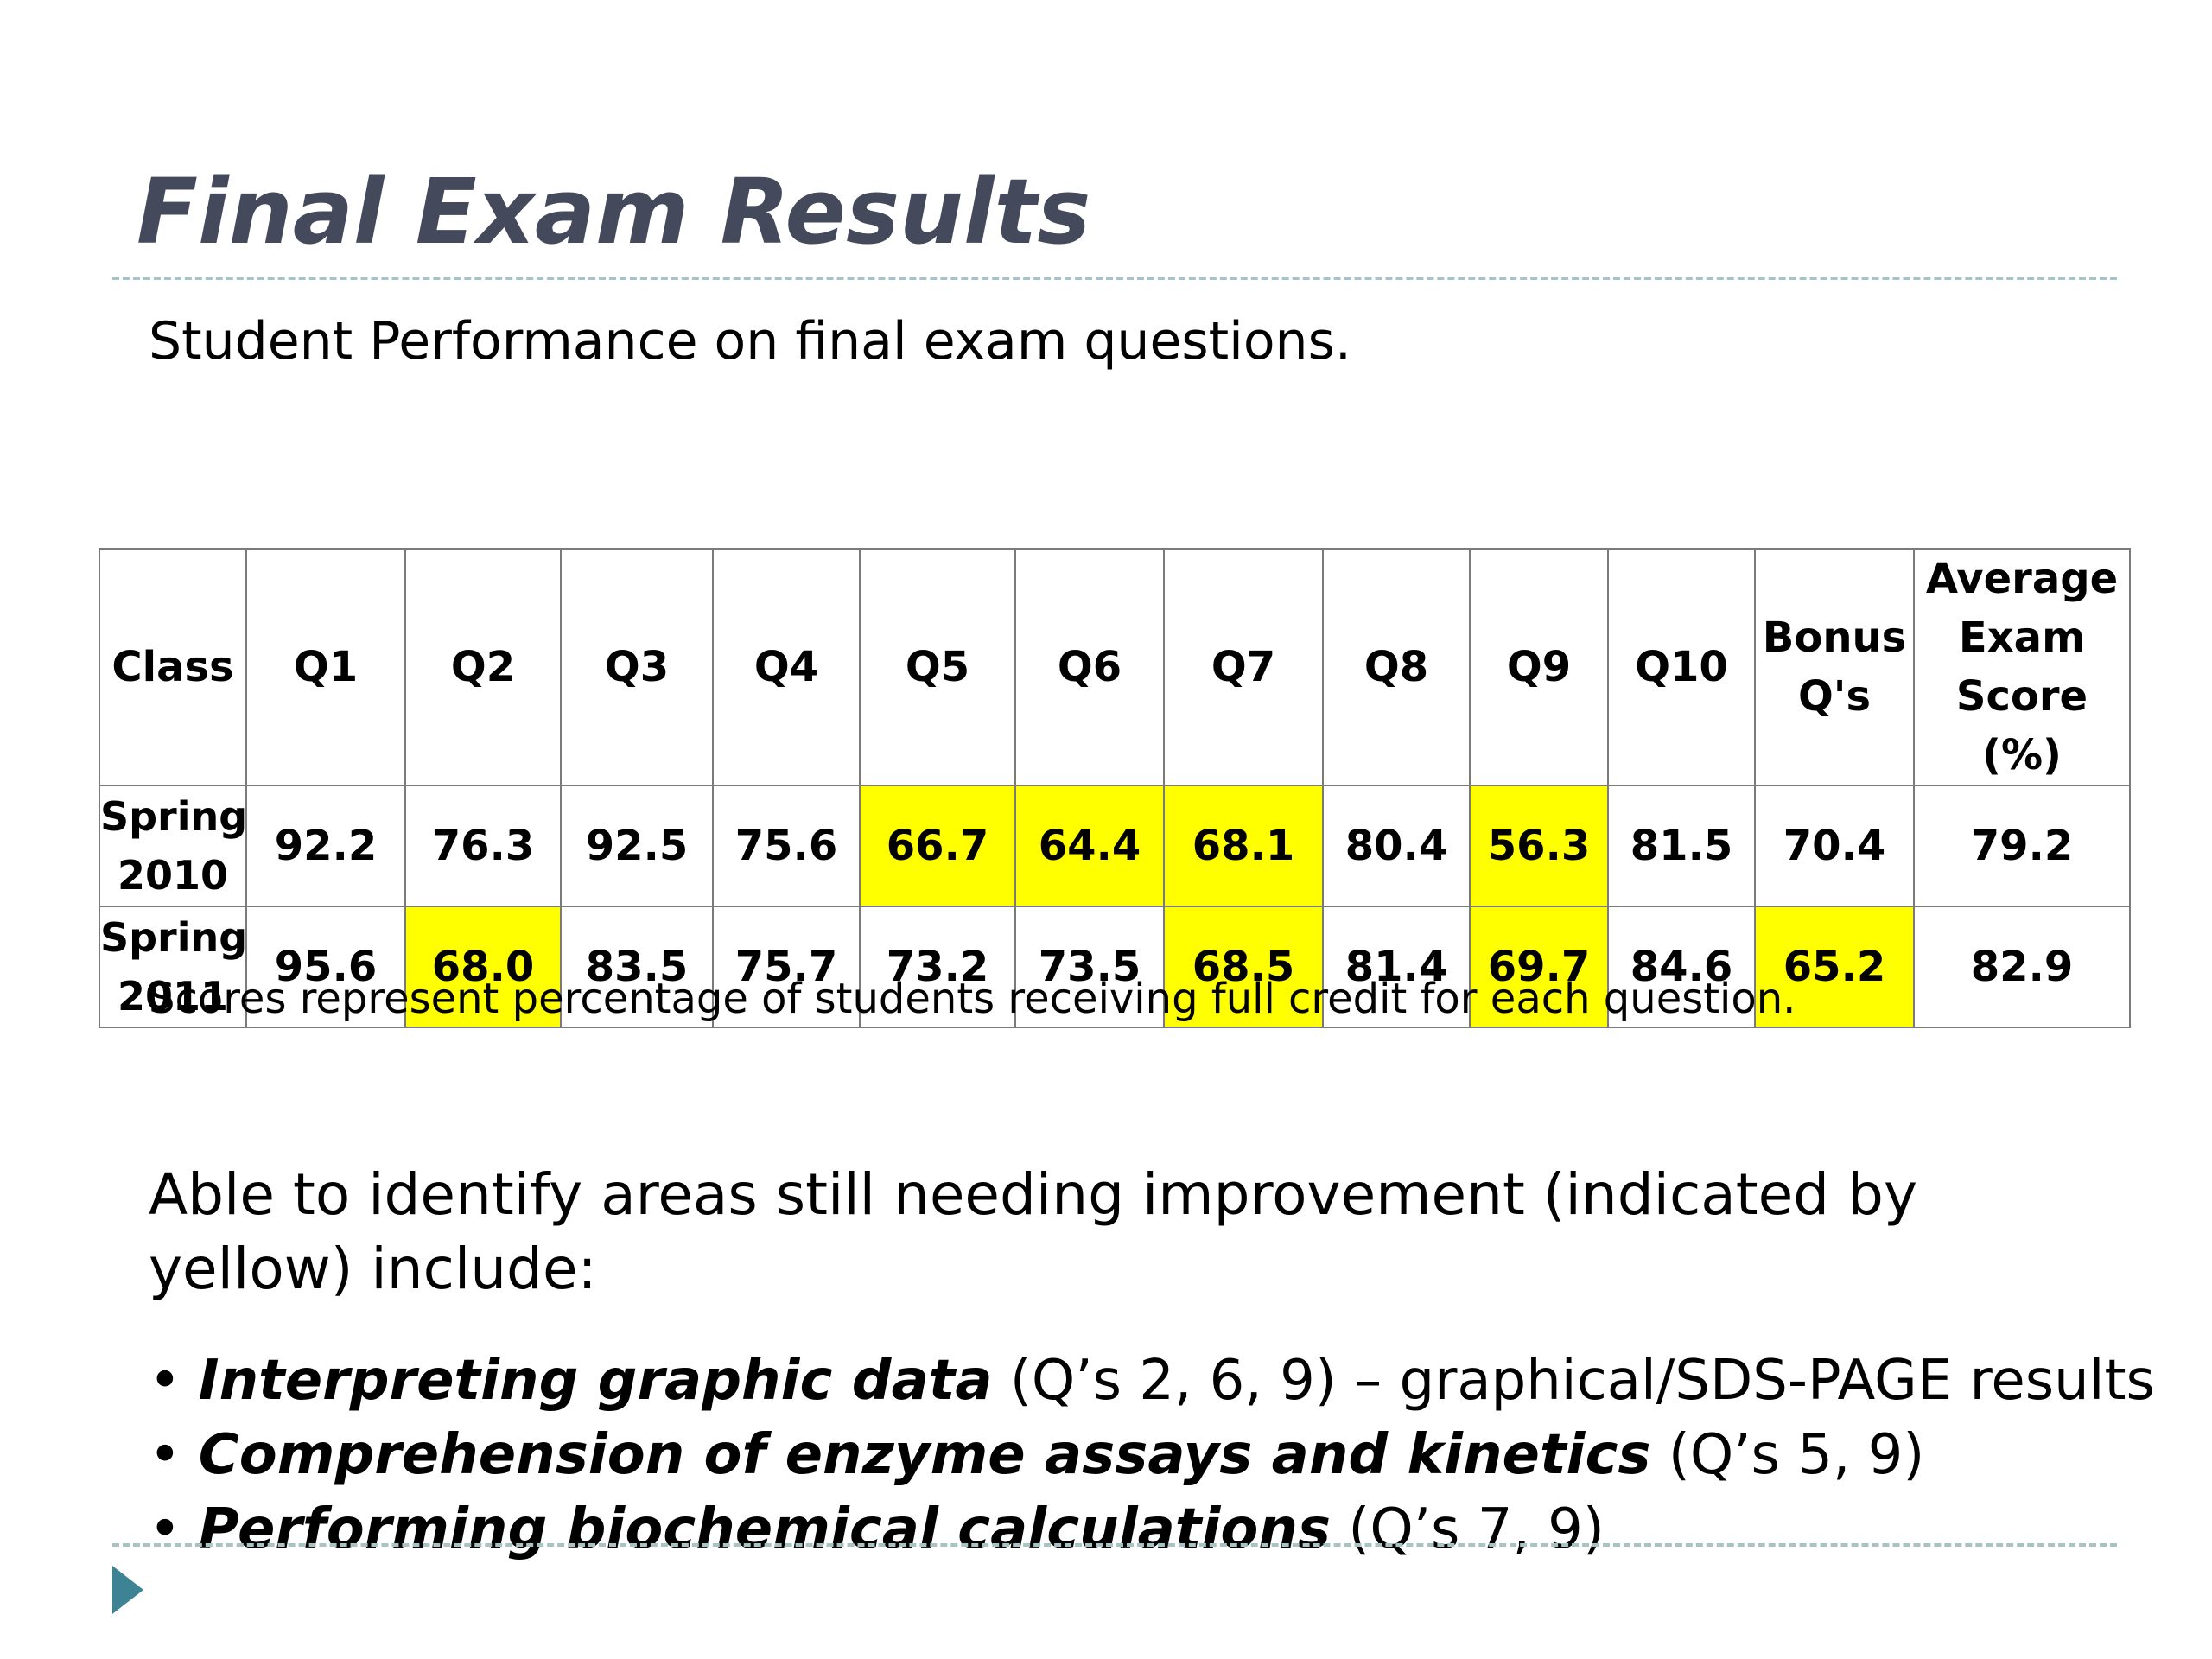  I want to click on table-cell: 95.6, so click(325, 967).